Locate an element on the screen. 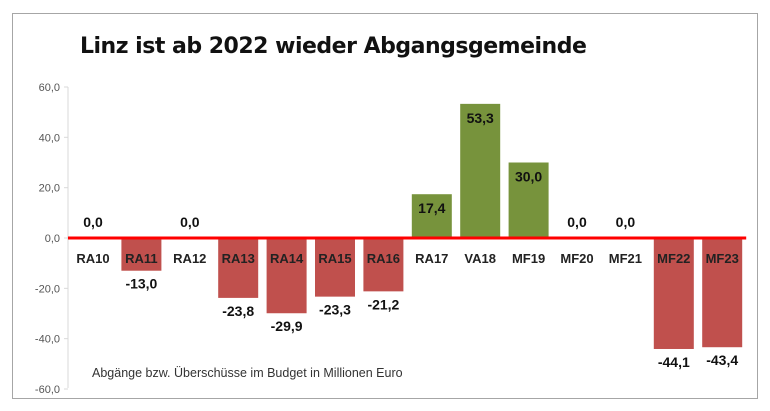 This screenshot has width=770, height=411. data-label: -29,9 is located at coordinates (287, 326).